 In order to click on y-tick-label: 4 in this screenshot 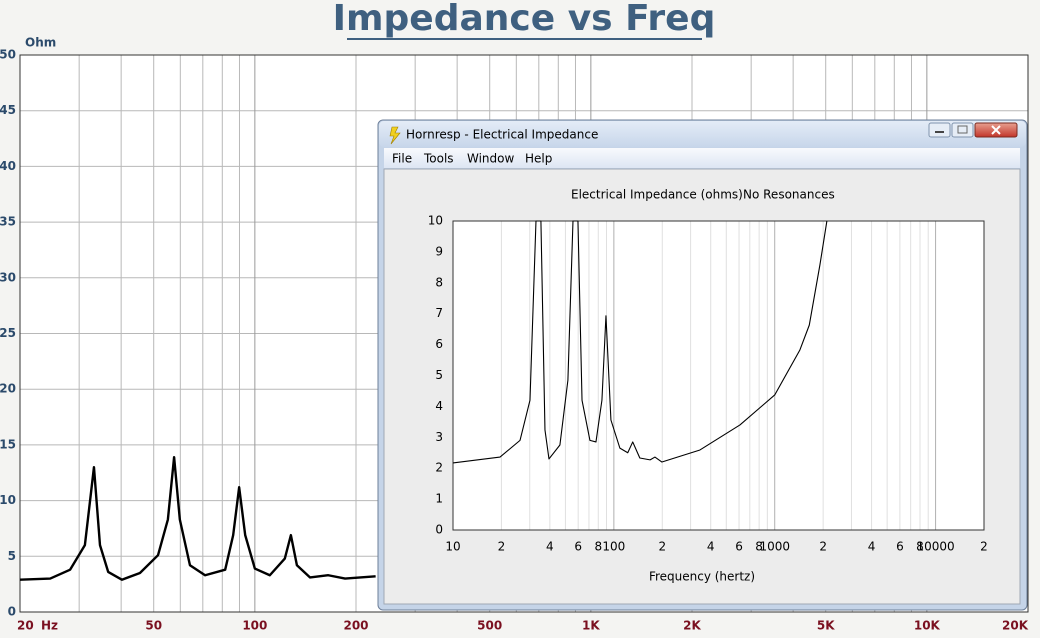, I will do `click(439, 406)`.